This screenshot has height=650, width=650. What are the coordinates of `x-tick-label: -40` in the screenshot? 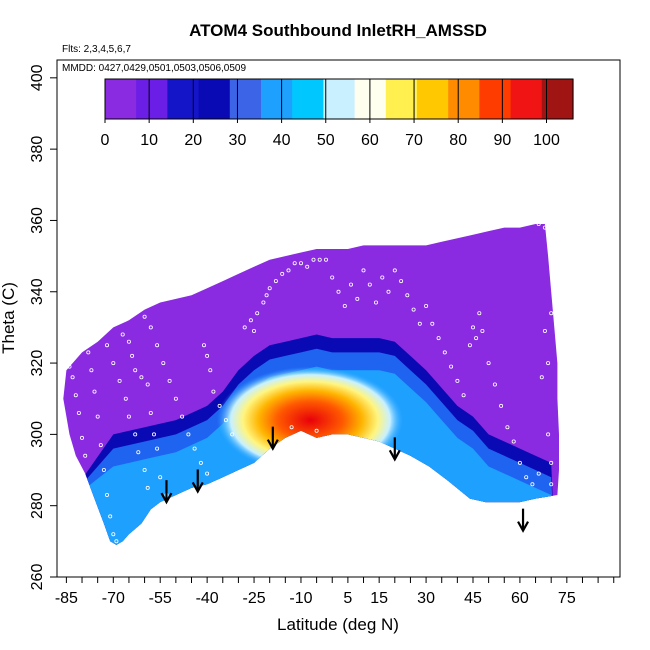 It's located at (207, 598).